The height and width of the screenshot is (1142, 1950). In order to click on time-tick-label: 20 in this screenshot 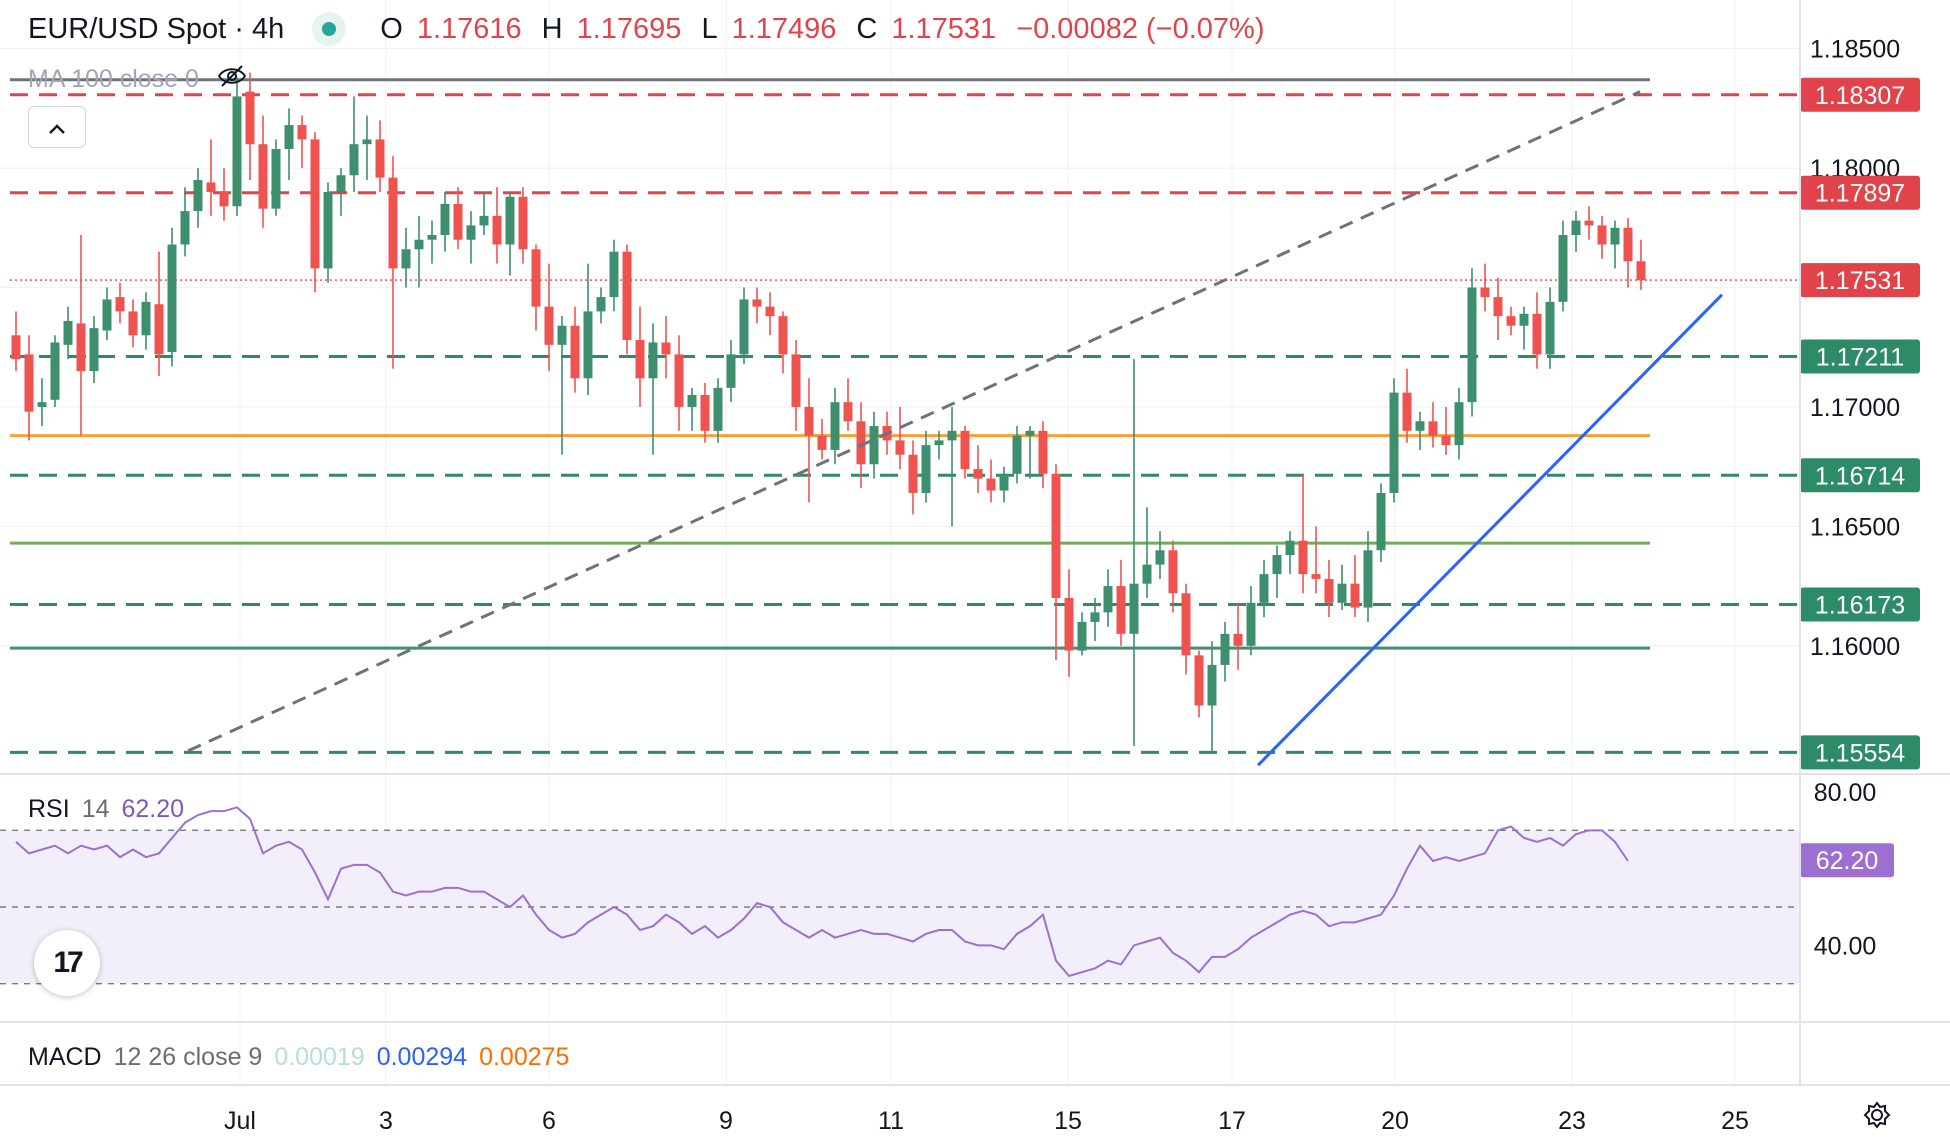, I will do `click(1395, 1121)`.